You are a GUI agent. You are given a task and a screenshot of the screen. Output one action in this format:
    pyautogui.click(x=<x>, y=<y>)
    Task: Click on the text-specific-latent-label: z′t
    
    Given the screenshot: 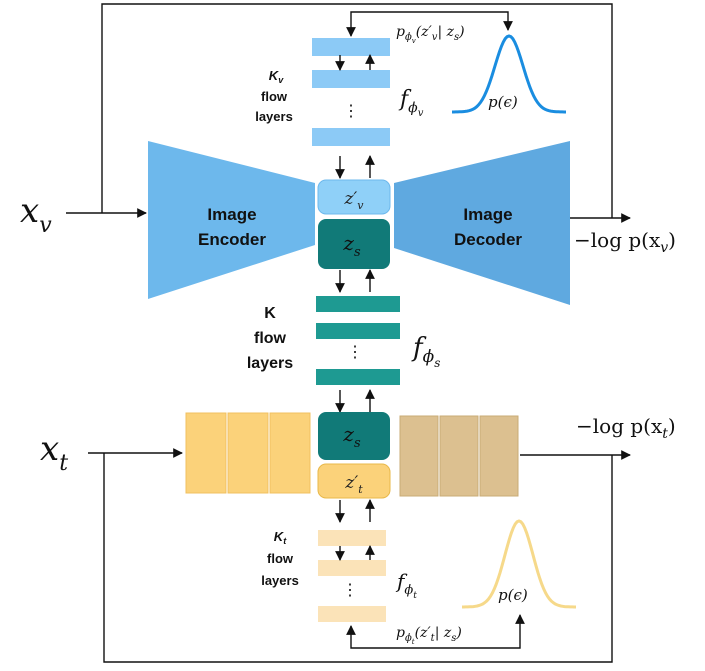 What is the action you would take?
    pyautogui.click(x=353, y=484)
    